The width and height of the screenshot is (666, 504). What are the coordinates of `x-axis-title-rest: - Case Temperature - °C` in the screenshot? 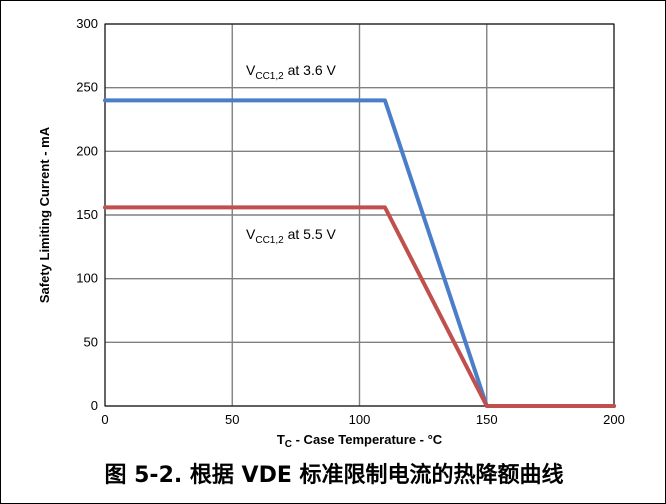 It's located at (367, 439).